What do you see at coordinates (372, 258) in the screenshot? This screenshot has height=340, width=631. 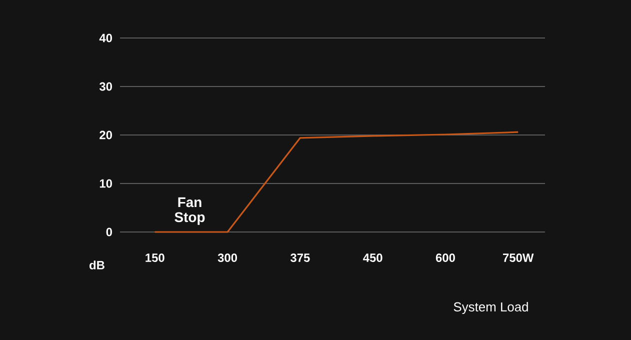 I see `x-tick-label: 450` at bounding box center [372, 258].